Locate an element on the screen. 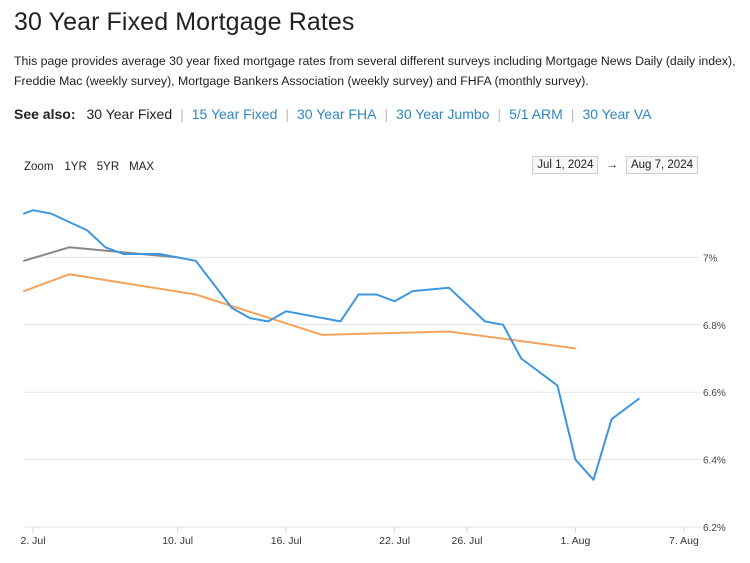  link-15-year-fixed: 15 Year Fixed is located at coordinates (234, 114).